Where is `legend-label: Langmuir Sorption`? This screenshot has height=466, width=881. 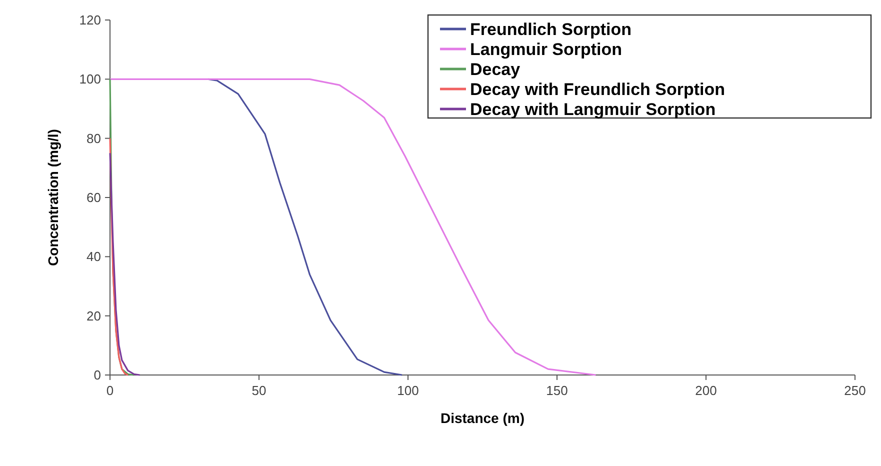
legend-label: Langmuir Sorption is located at coordinates (546, 49).